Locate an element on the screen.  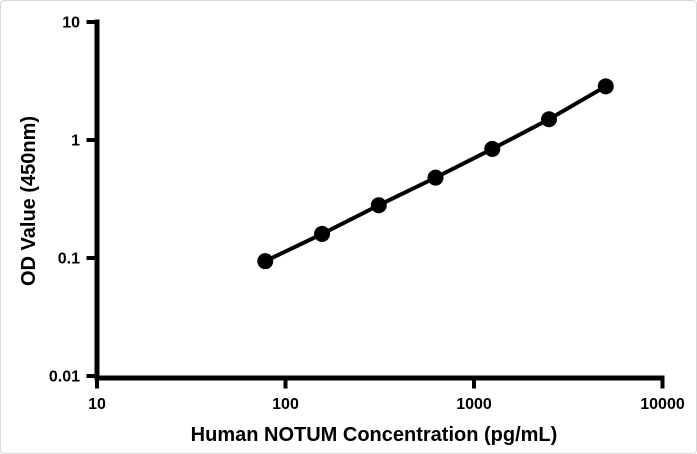
y-tick-label: 1 is located at coordinates (75, 141).